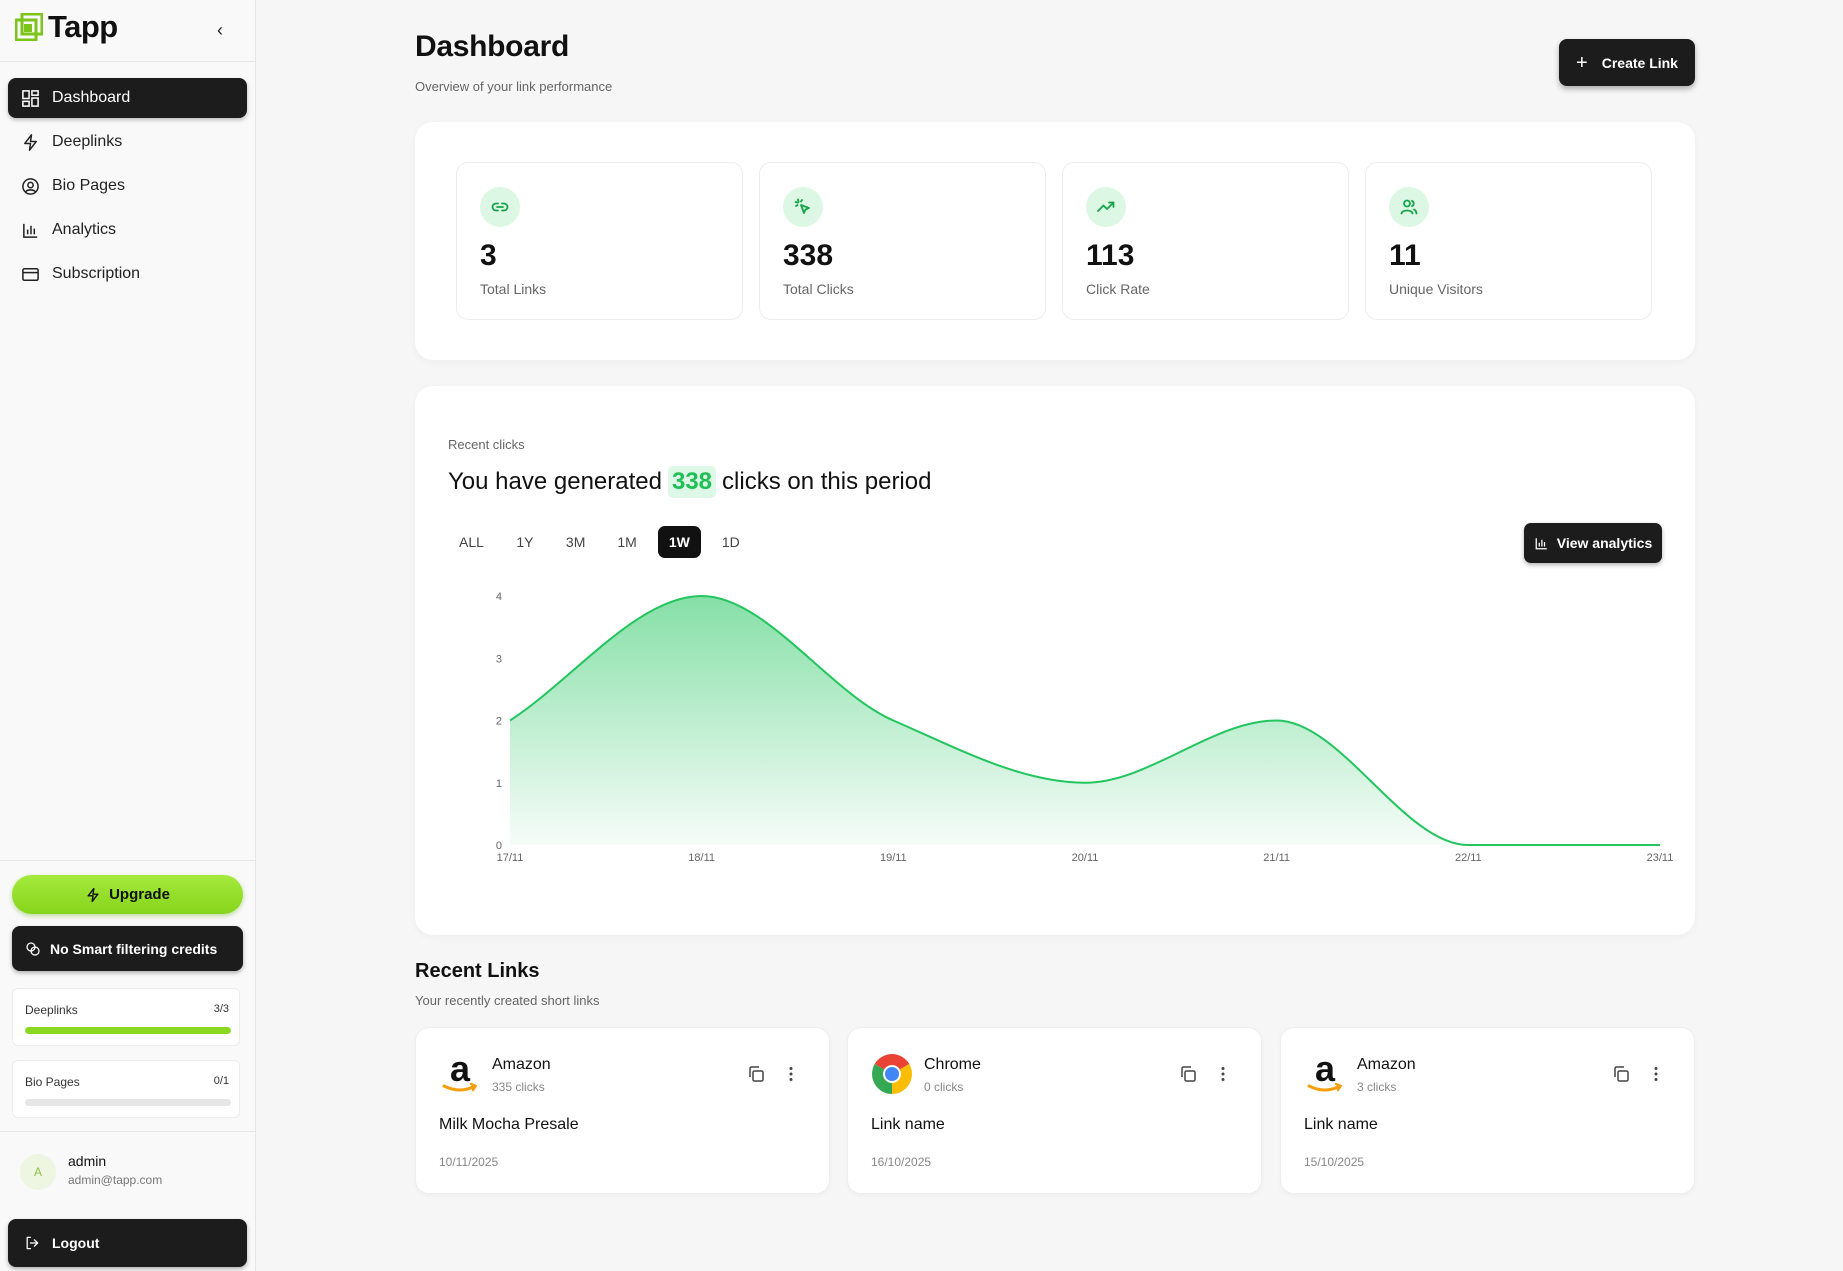  What do you see at coordinates (126, 1089) in the screenshot?
I see `bio-pages-quota: Bio Pages 0/1` at bounding box center [126, 1089].